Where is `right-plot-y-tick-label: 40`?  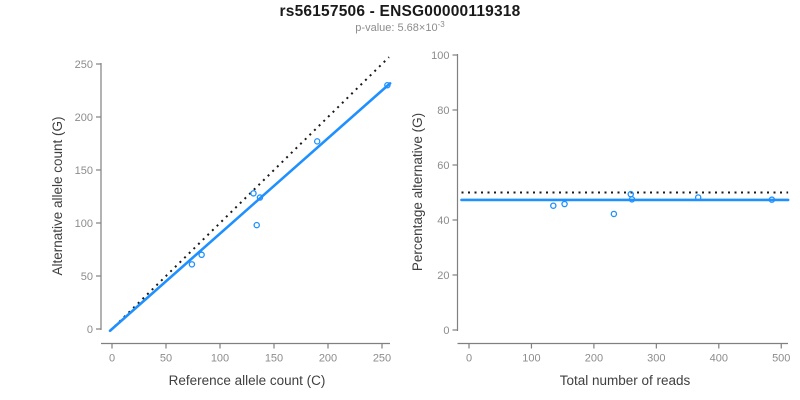 right-plot-y-tick-label: 40 is located at coordinates (443, 221).